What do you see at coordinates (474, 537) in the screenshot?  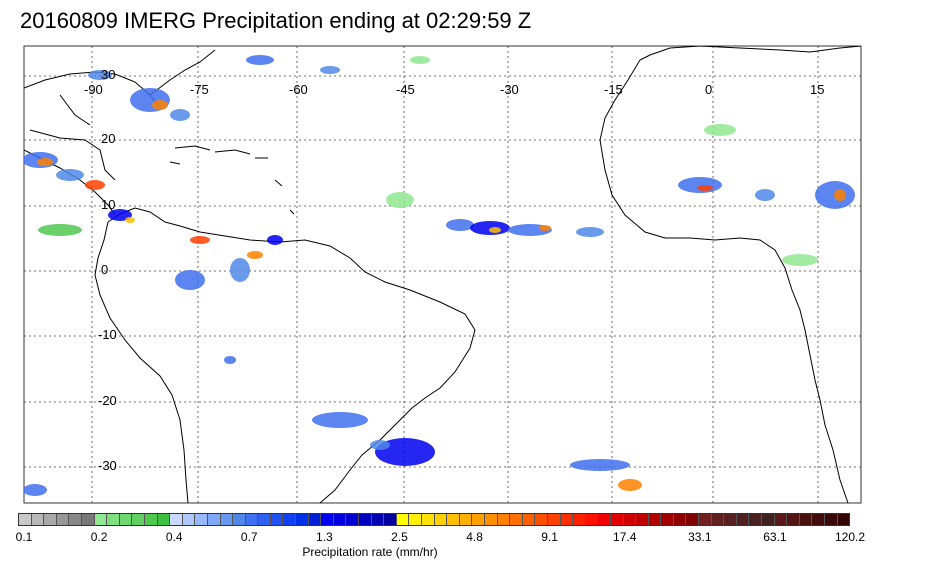 I see `colorbar-label: 4.8` at bounding box center [474, 537].